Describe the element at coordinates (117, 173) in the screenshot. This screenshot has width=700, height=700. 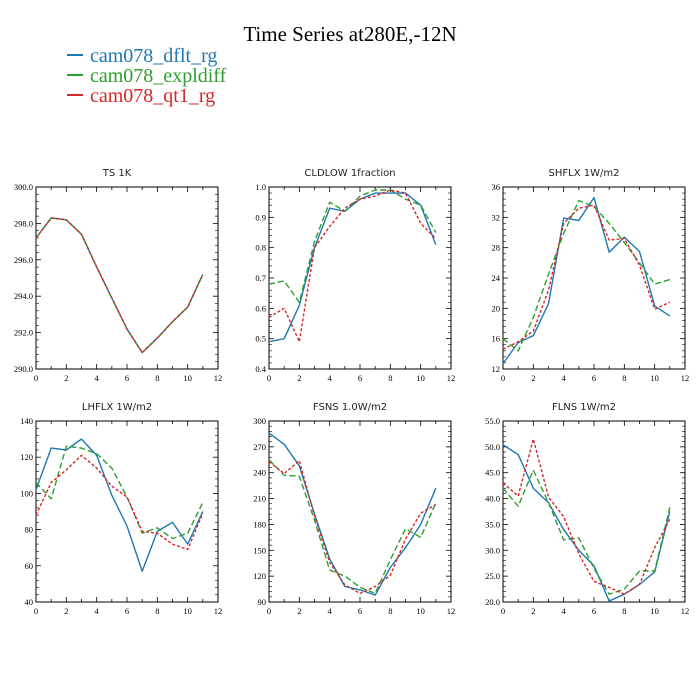
I see `panel-title: TS 1K` at that location.